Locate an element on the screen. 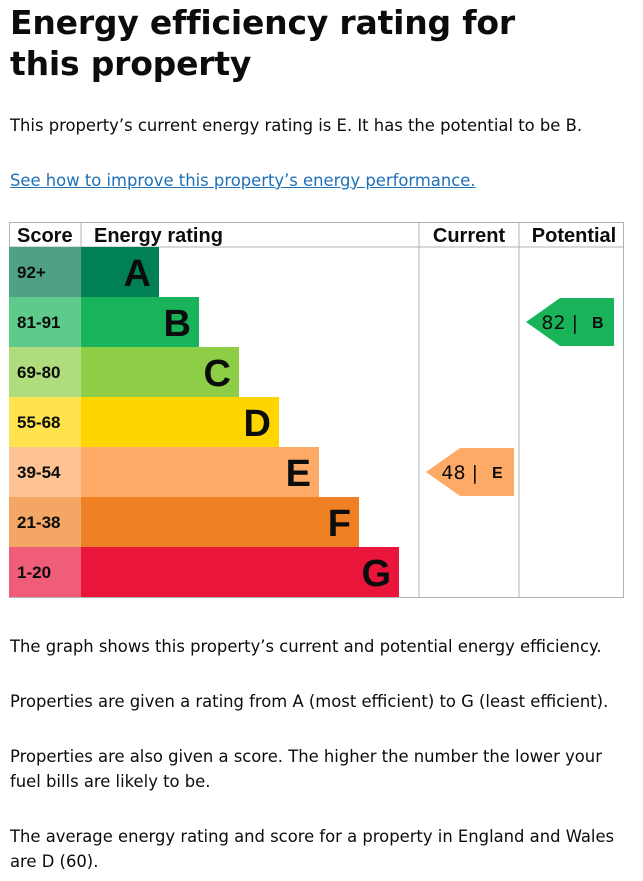  rating-letter-a: A is located at coordinates (137, 274).